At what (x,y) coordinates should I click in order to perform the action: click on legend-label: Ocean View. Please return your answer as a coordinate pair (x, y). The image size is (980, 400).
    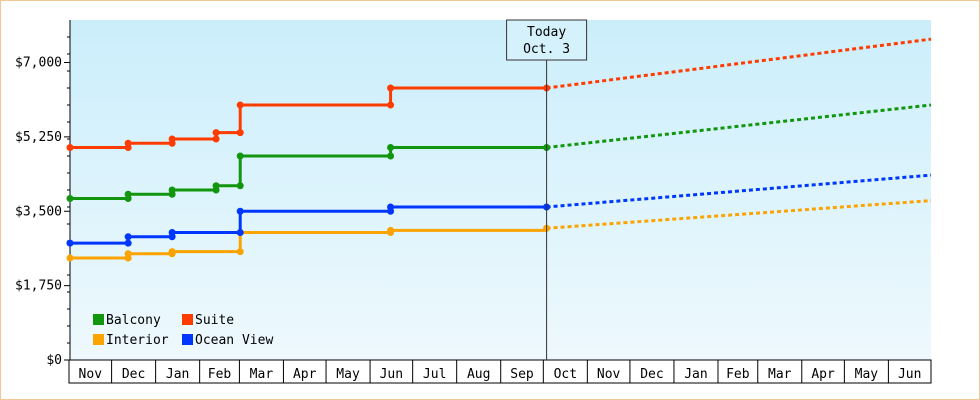
    Looking at the image, I should click on (234, 340).